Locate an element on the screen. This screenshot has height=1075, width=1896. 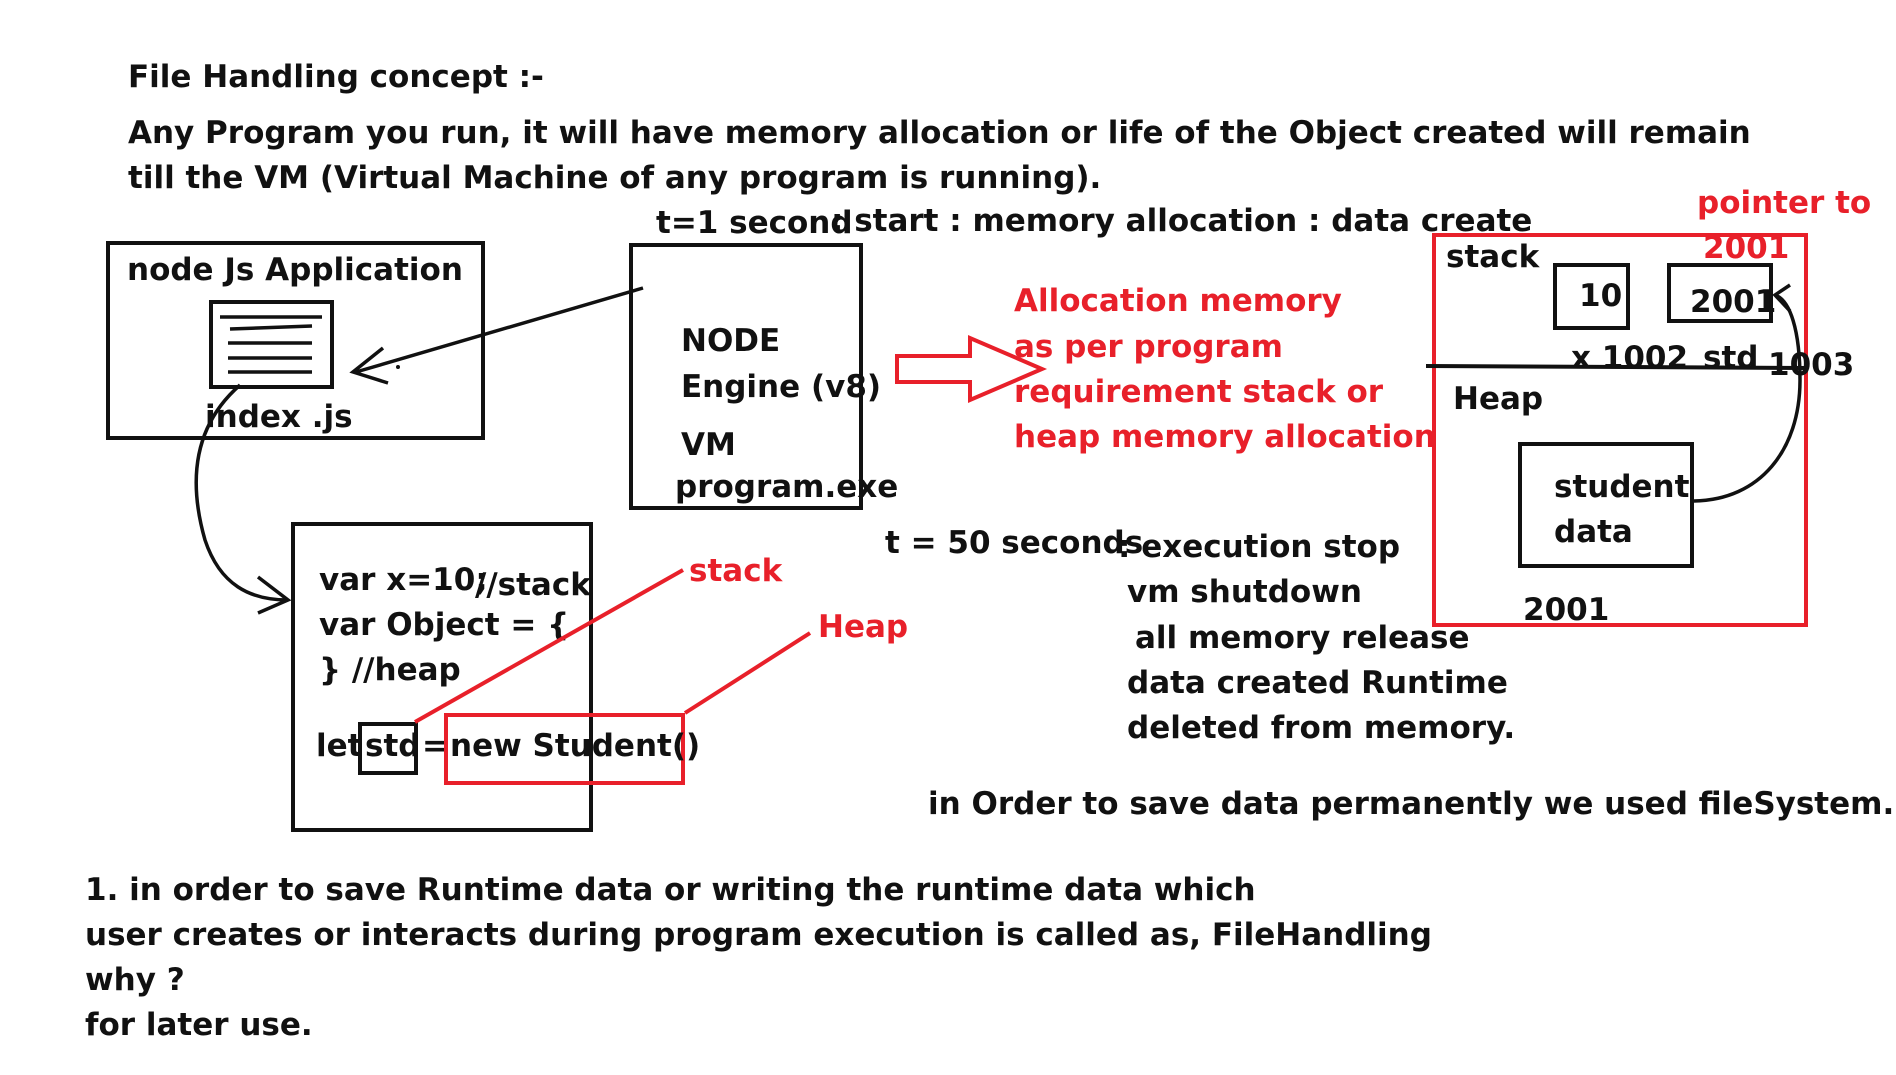
pointer-note-line-1: pointer to is located at coordinates (1784, 203).